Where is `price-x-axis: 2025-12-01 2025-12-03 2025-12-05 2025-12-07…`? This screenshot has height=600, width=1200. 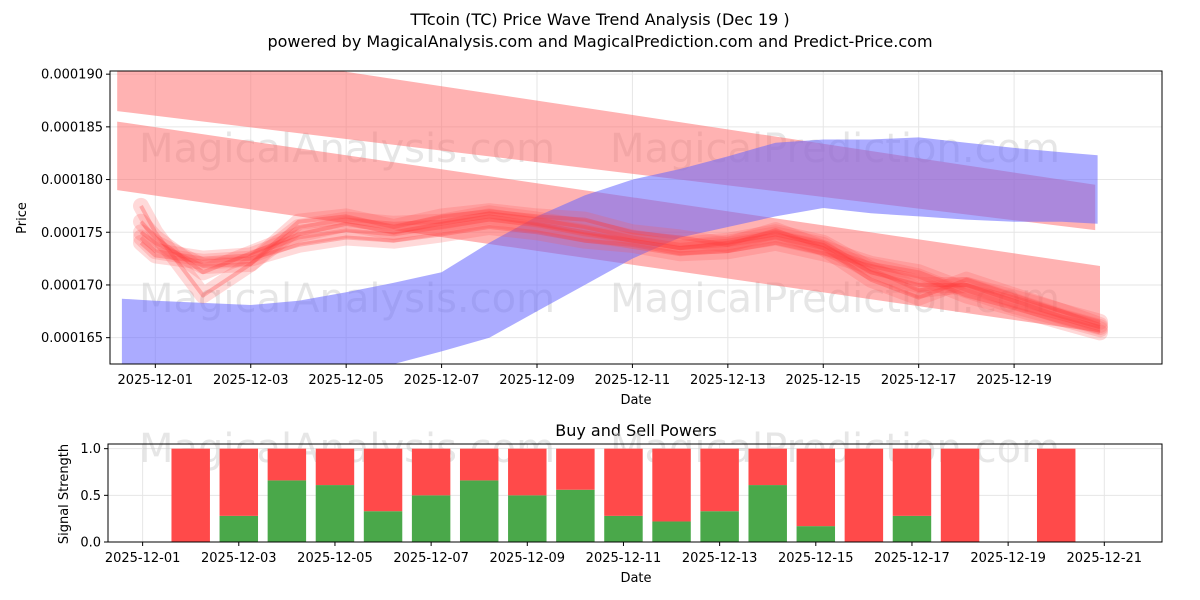
price-x-axis: 2025-12-01 2025-12-03 2025-12-05 2025-12-07… is located at coordinates (585, 376).